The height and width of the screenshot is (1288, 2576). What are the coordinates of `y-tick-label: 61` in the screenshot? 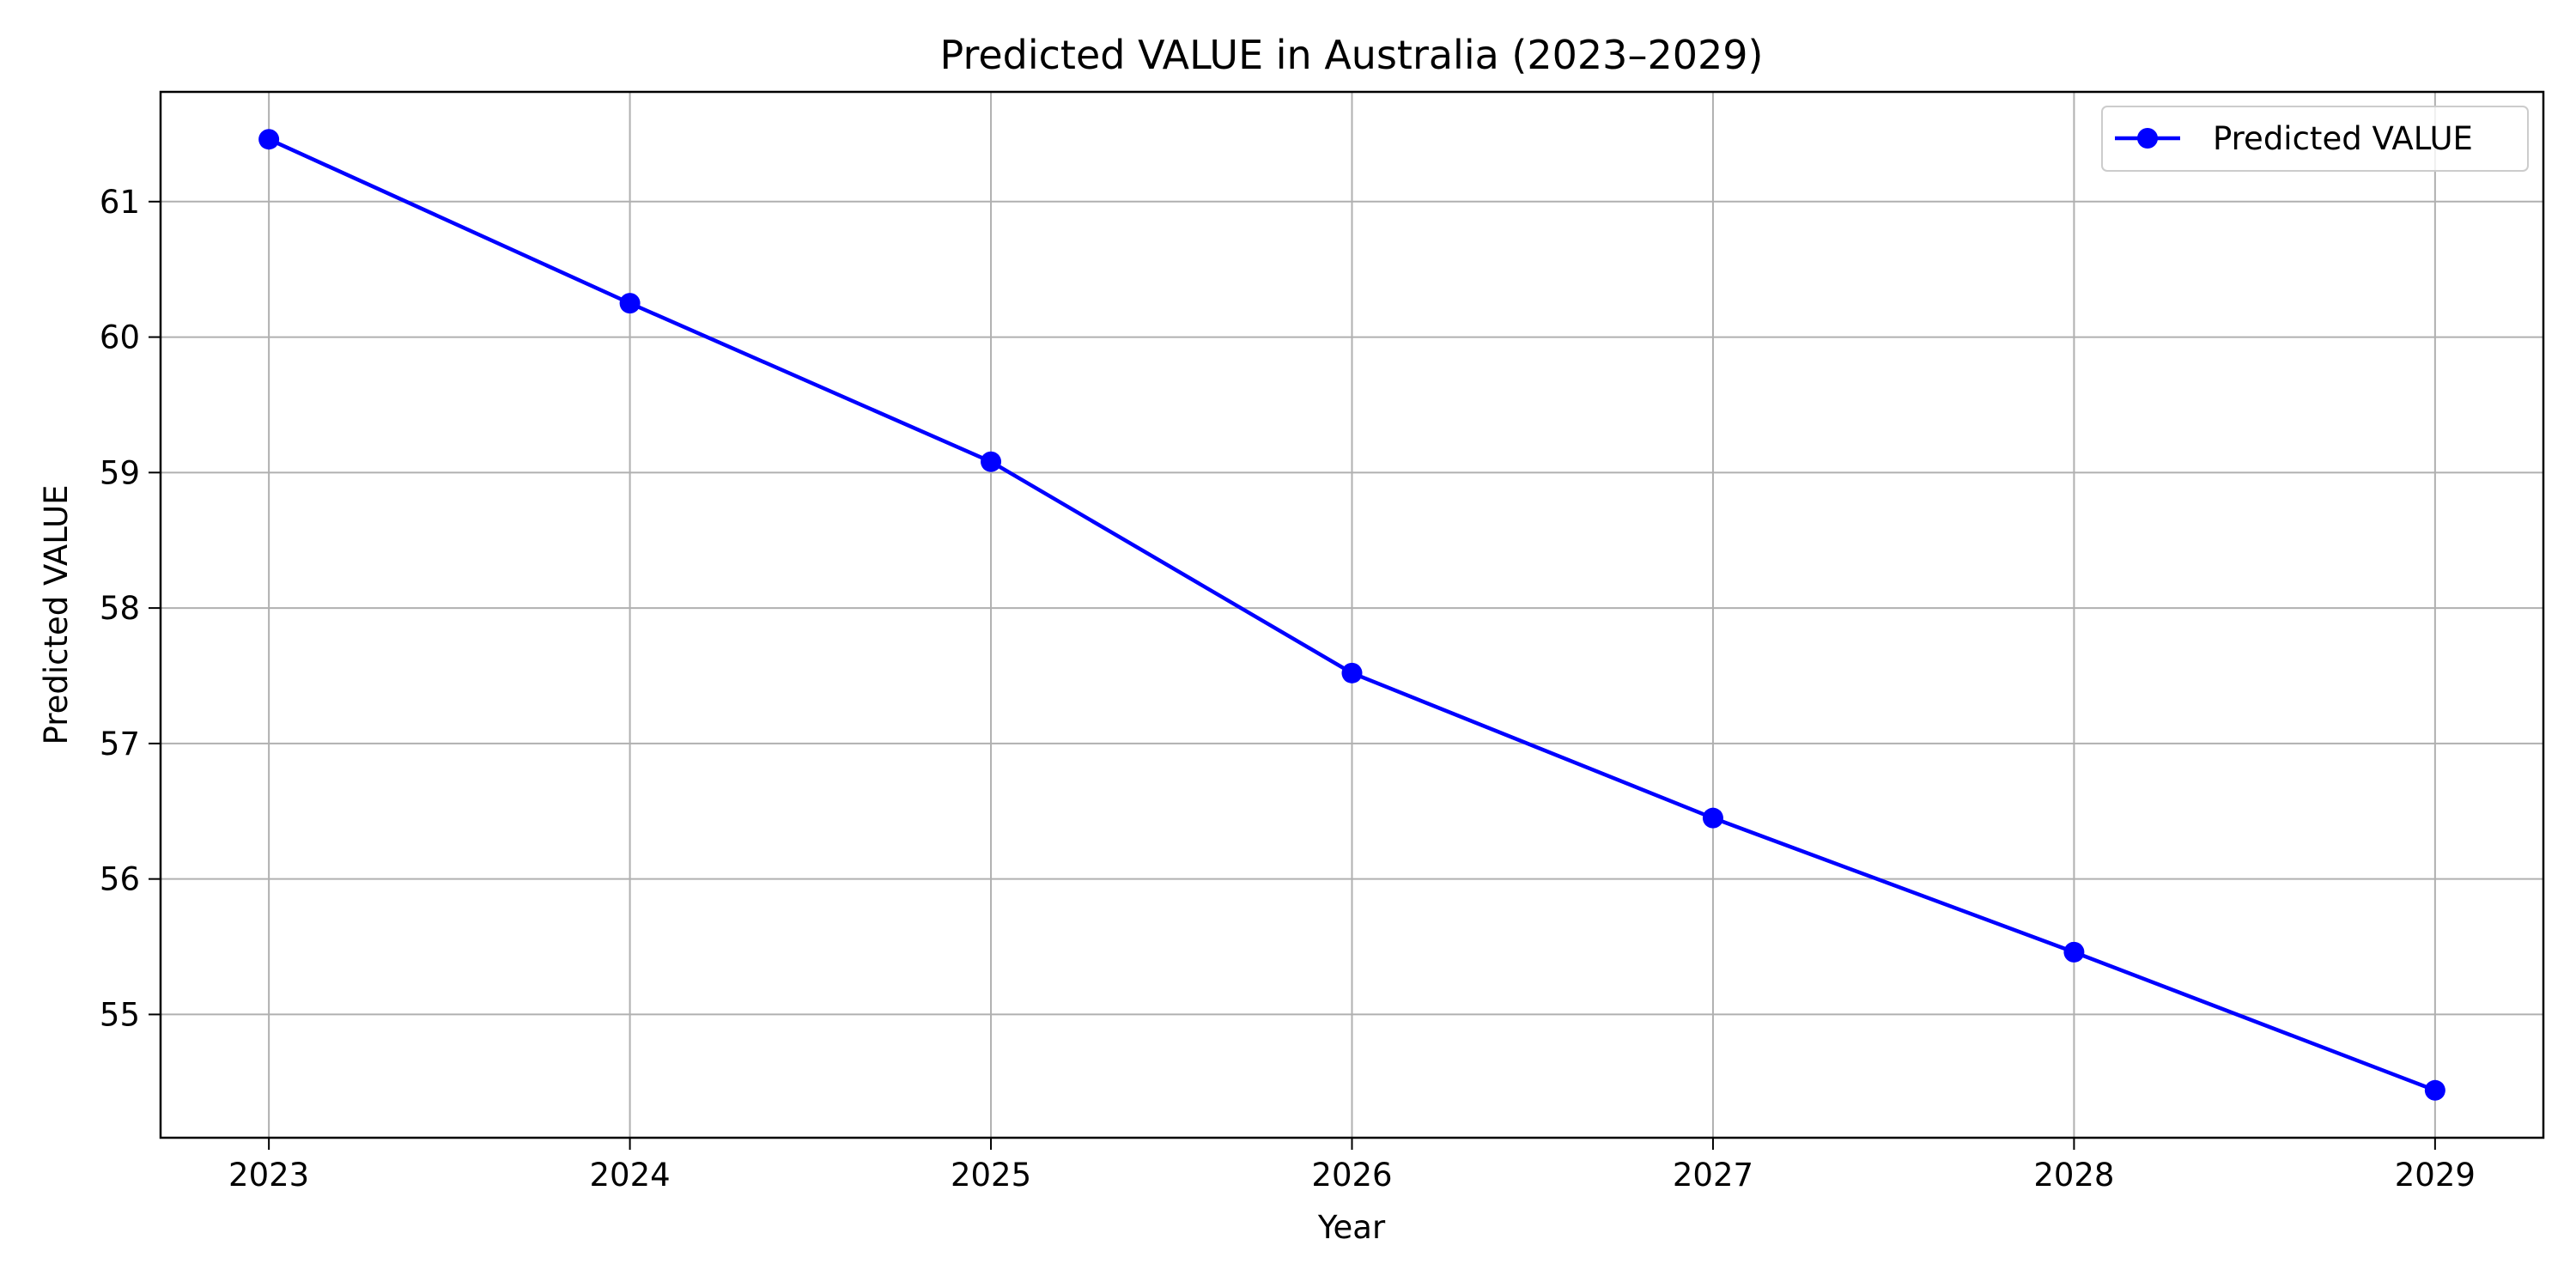 It's located at (120, 202).